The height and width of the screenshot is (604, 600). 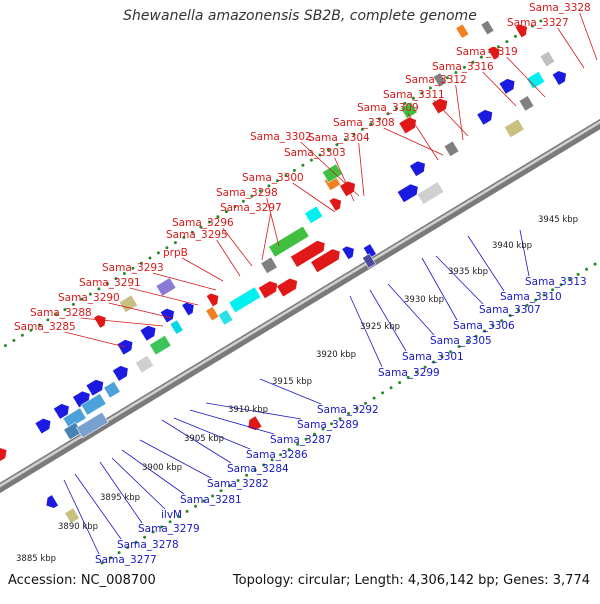 What do you see at coordinates (558, 220) in the screenshot?
I see `axis-tick-label: 3945 kbp` at bounding box center [558, 220].